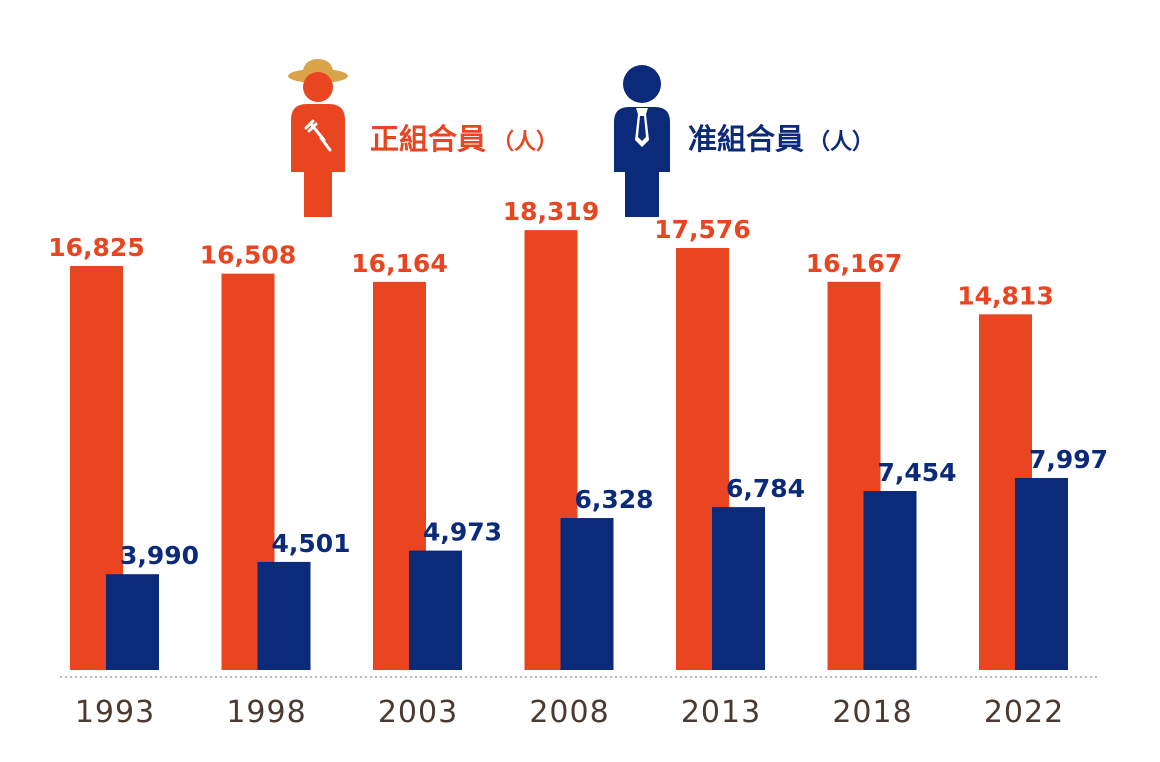 The width and height of the screenshot is (1160, 762). I want to click on legend-associate-label: 准組合員, so click(746, 139).